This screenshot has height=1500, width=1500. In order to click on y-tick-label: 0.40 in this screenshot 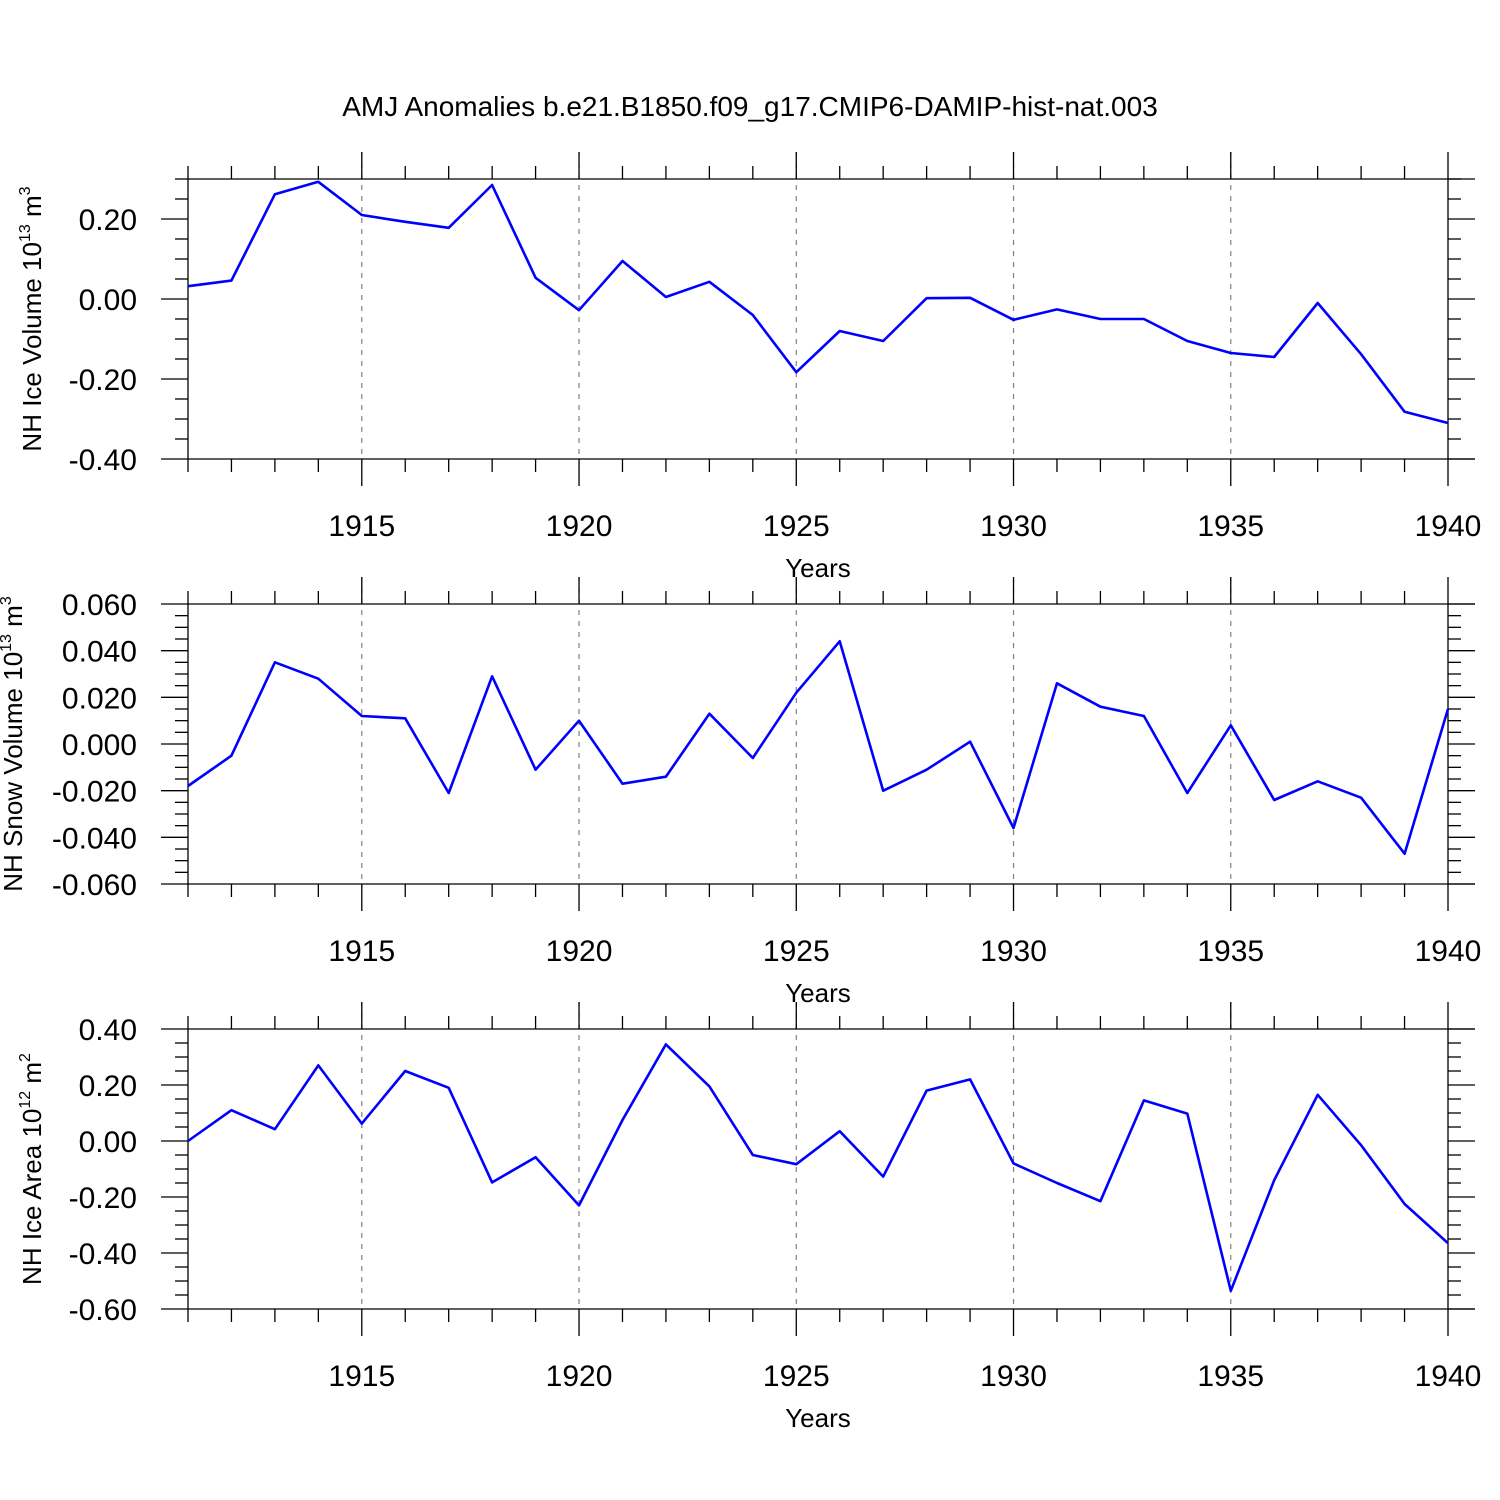, I will do `click(108, 1030)`.